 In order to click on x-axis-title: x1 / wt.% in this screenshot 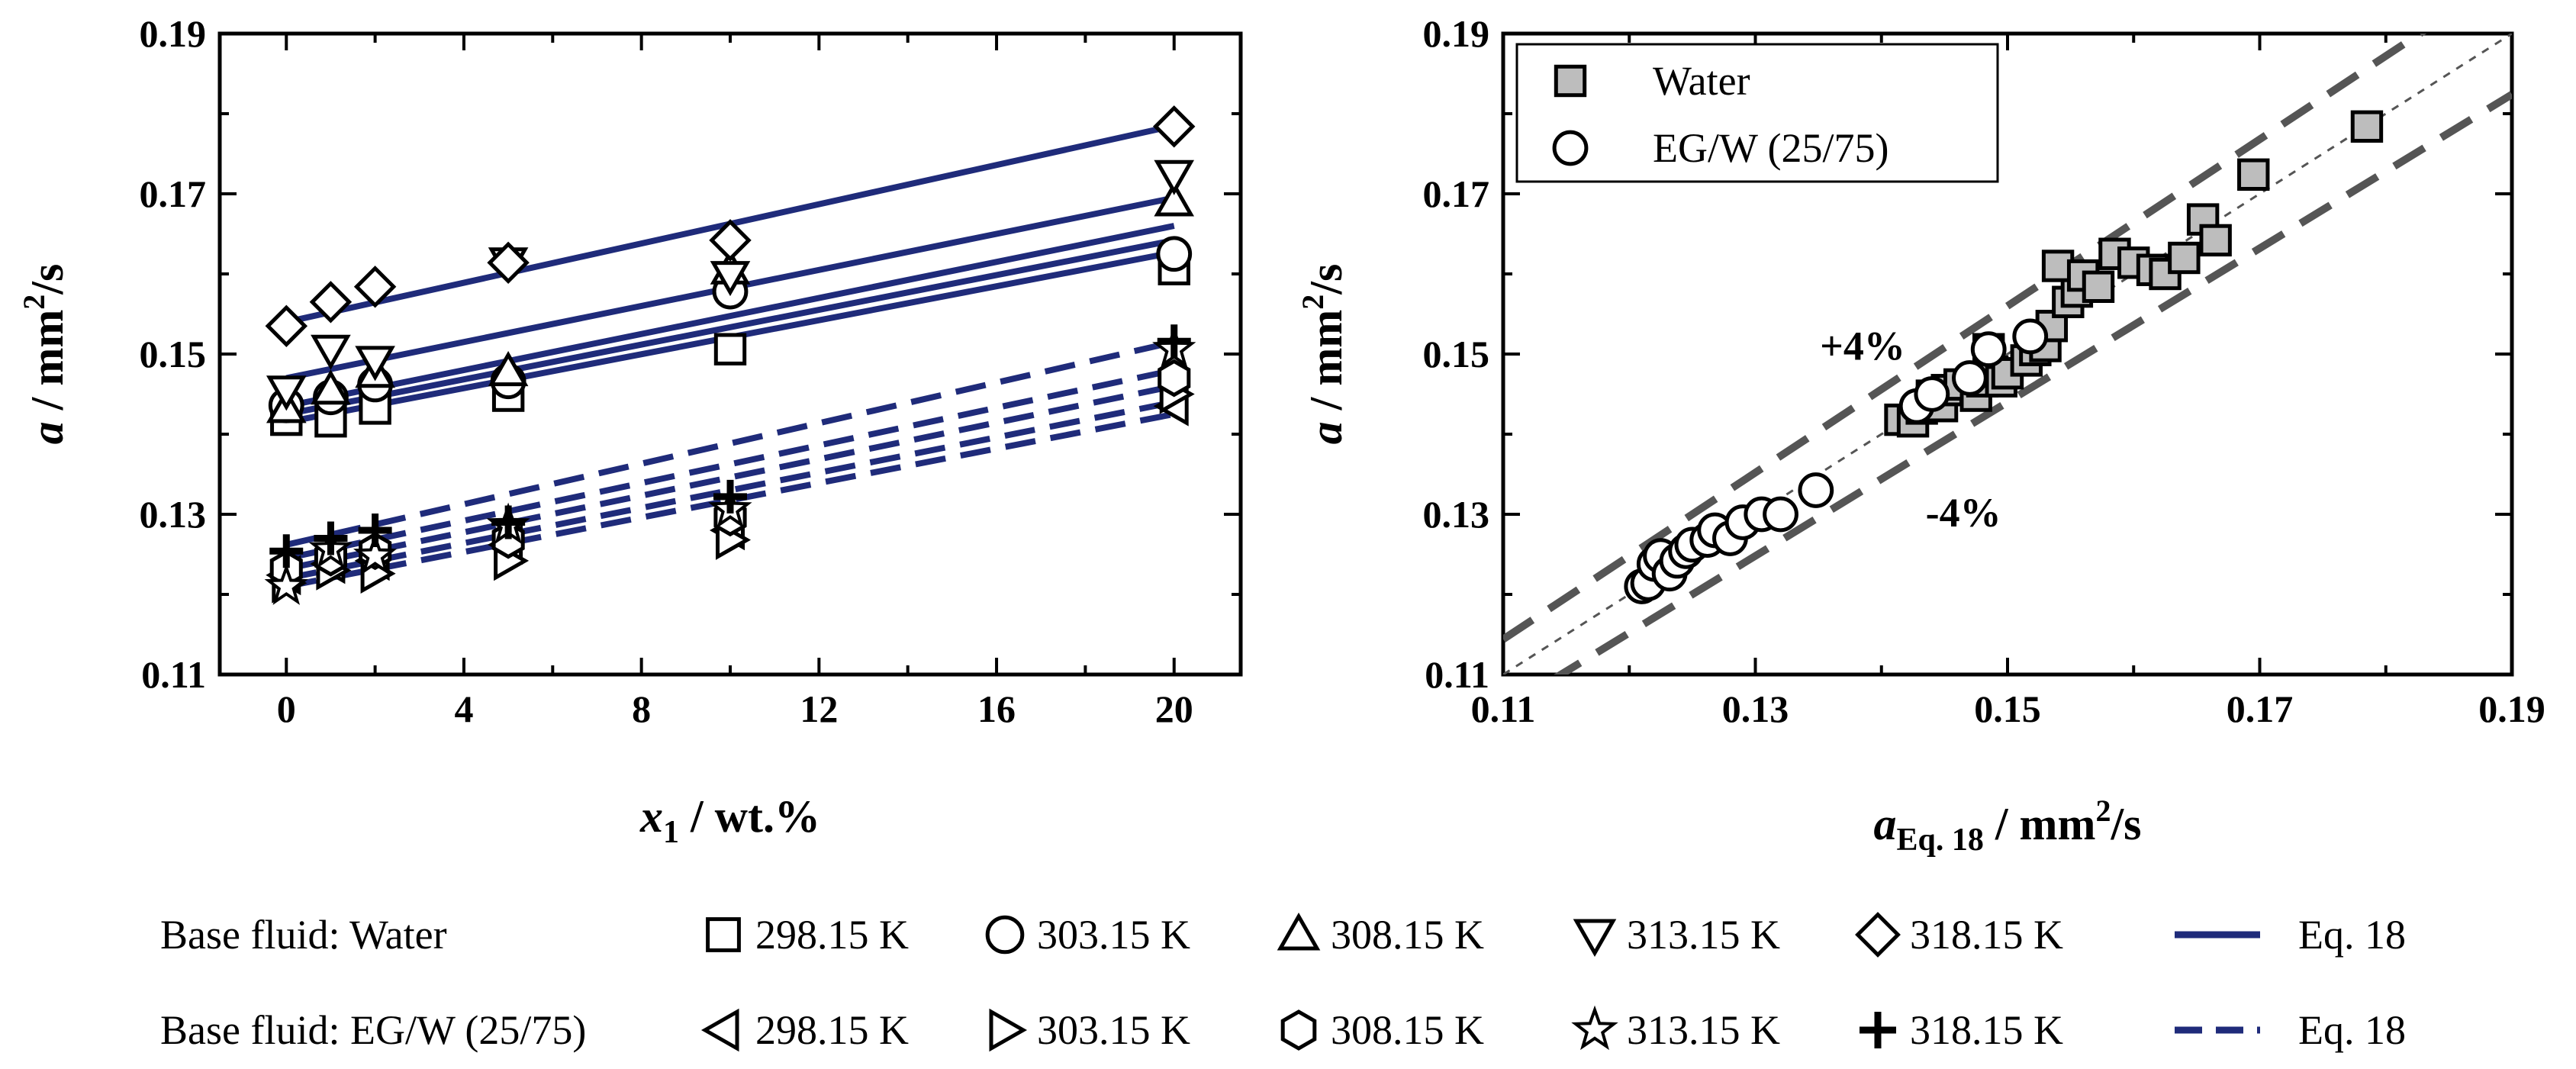, I will do `click(729, 821)`.